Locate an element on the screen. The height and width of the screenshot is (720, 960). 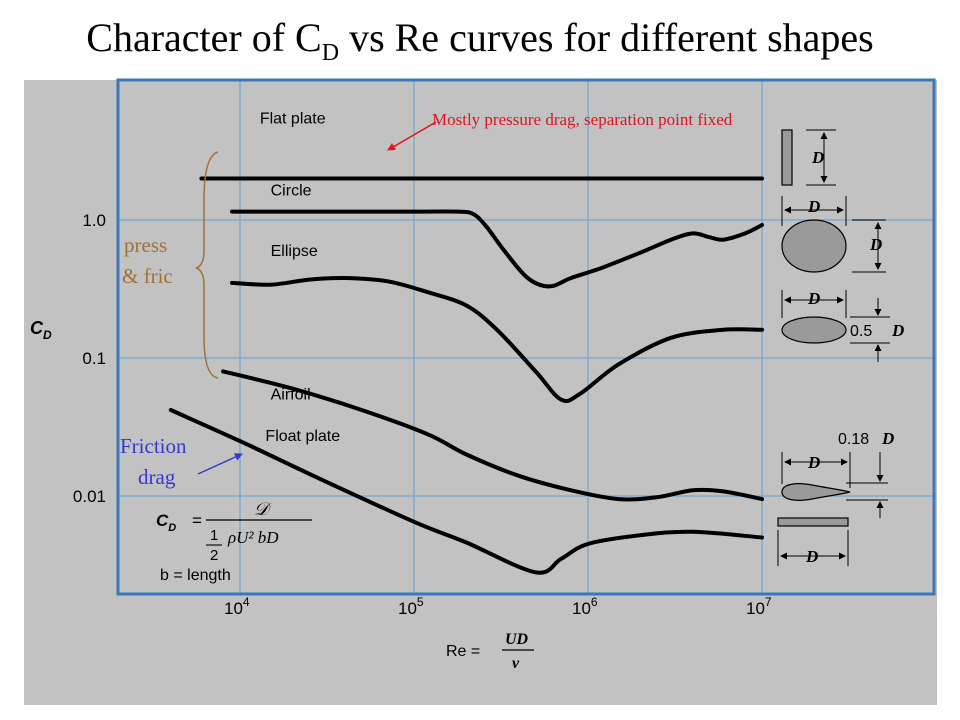
y-tick-label-0: 1.0 is located at coordinates (94, 220).